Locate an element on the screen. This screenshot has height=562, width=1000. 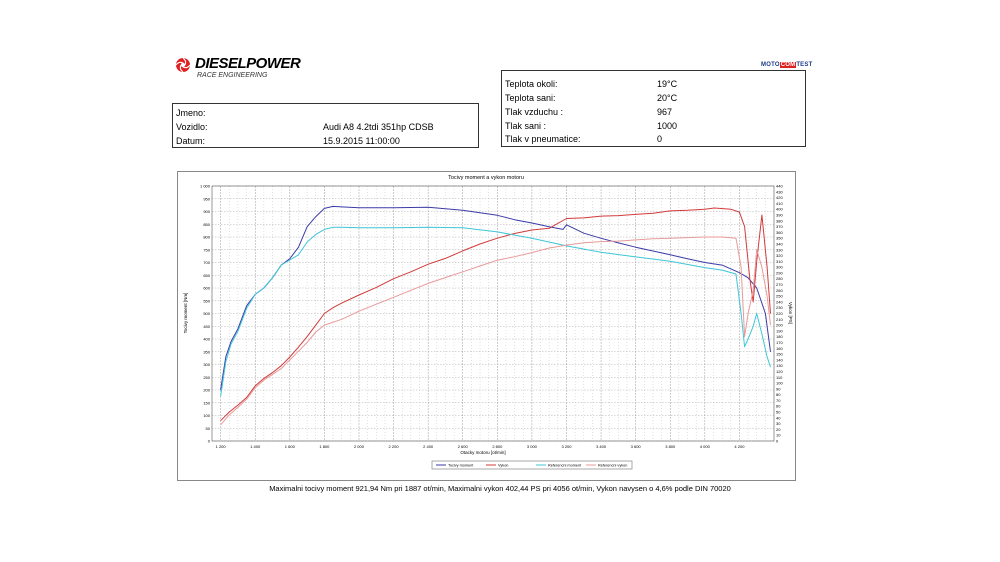
x-tick-label: 2 000 is located at coordinates (359, 446).